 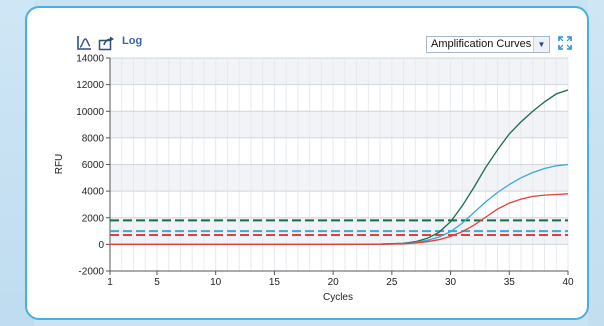 What do you see at coordinates (93, 192) in the screenshot?
I see `y-tick-label: 4000` at bounding box center [93, 192].